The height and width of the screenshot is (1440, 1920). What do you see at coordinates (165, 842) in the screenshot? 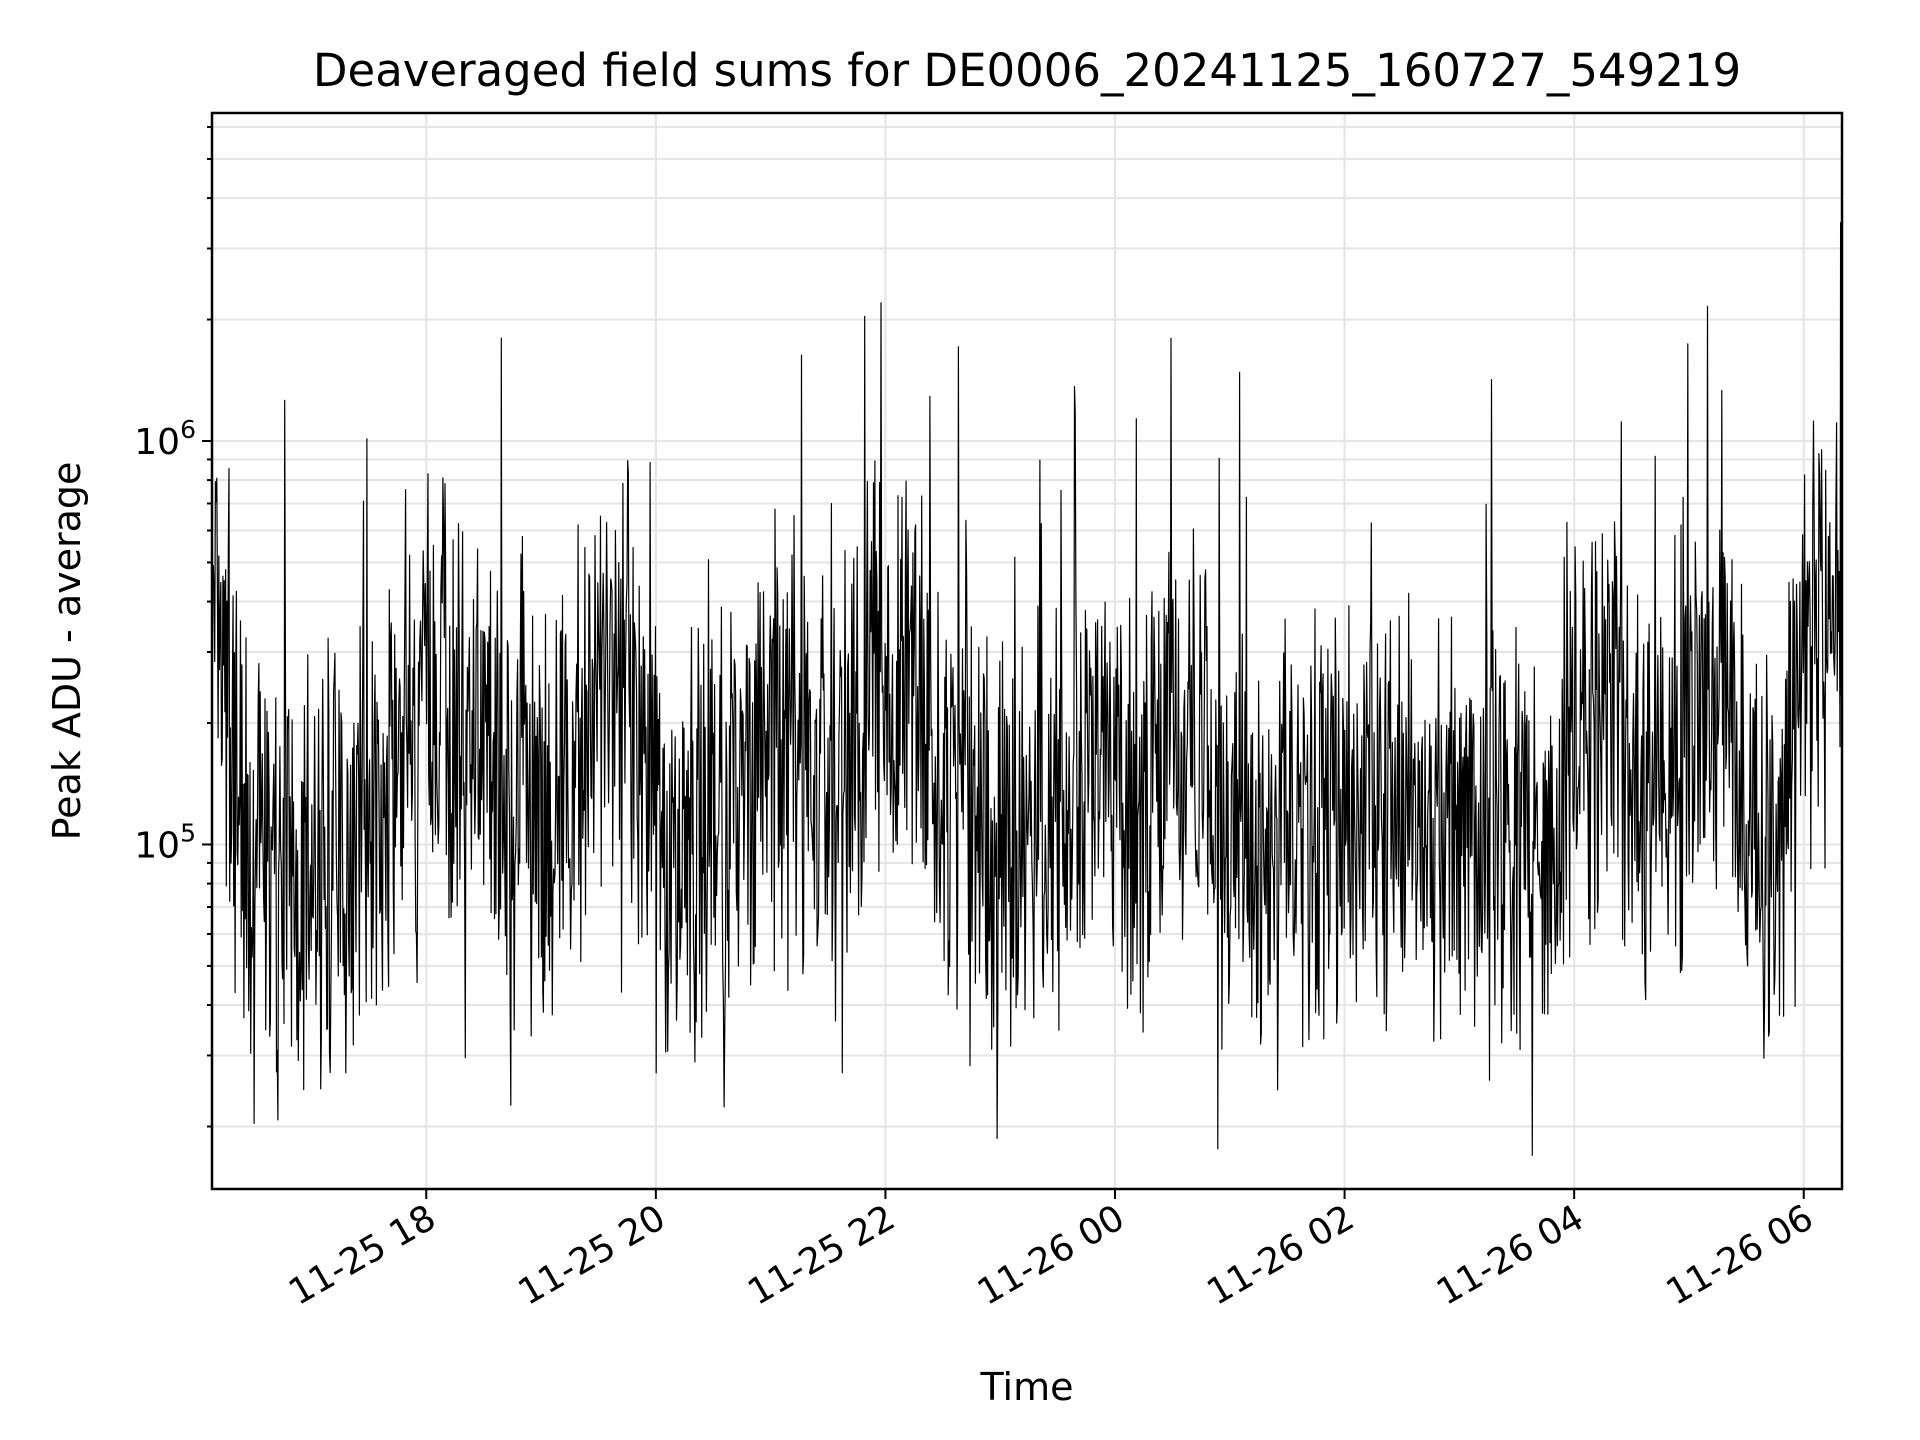
I see `y-tick-label: 10⁵` at bounding box center [165, 842].